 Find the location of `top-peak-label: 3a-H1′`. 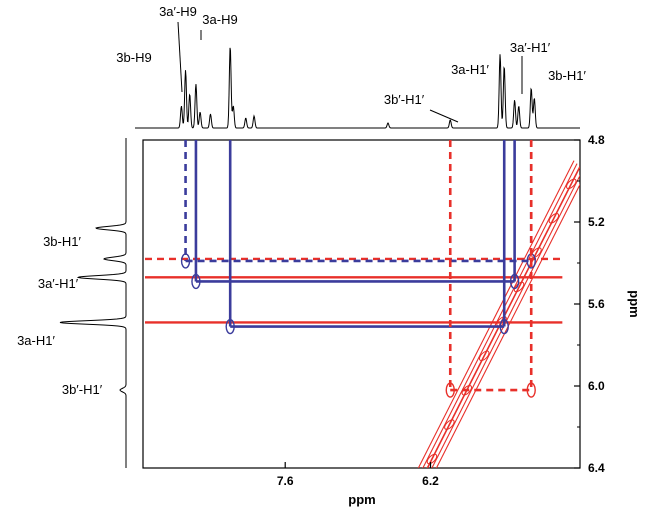

top-peak-label: 3a-H1′ is located at coordinates (470, 69).